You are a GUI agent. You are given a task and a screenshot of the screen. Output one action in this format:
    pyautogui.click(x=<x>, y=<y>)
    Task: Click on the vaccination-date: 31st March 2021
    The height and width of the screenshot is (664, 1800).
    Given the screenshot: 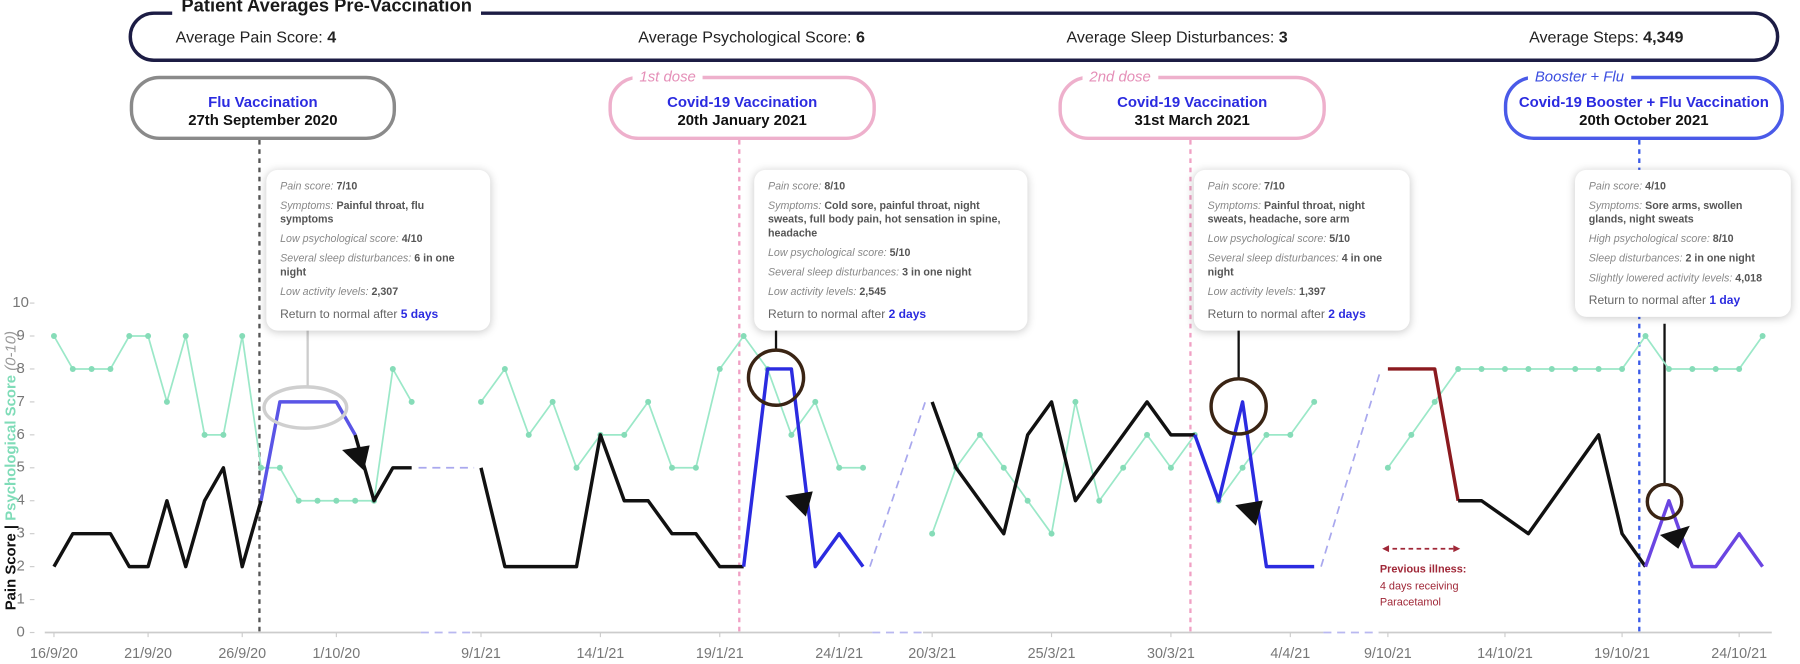 What is the action you would take?
    pyautogui.click(x=1192, y=120)
    